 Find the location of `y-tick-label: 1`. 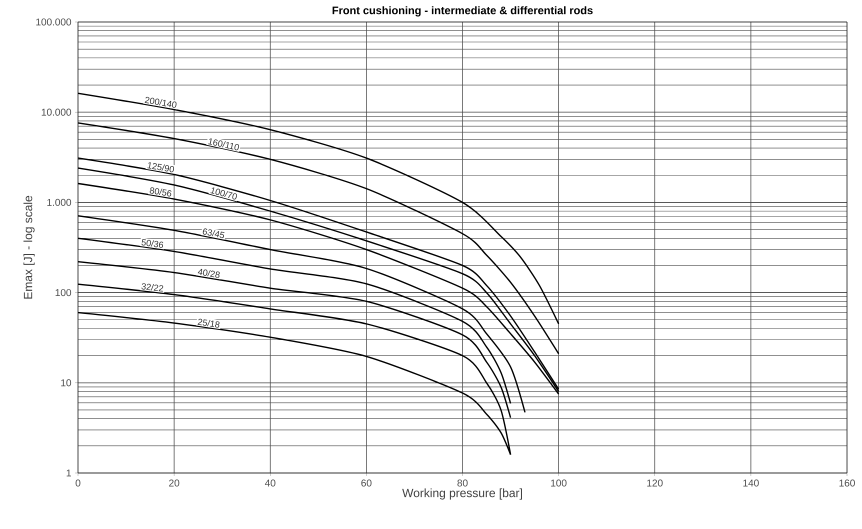

y-tick-label: 1 is located at coordinates (69, 473).